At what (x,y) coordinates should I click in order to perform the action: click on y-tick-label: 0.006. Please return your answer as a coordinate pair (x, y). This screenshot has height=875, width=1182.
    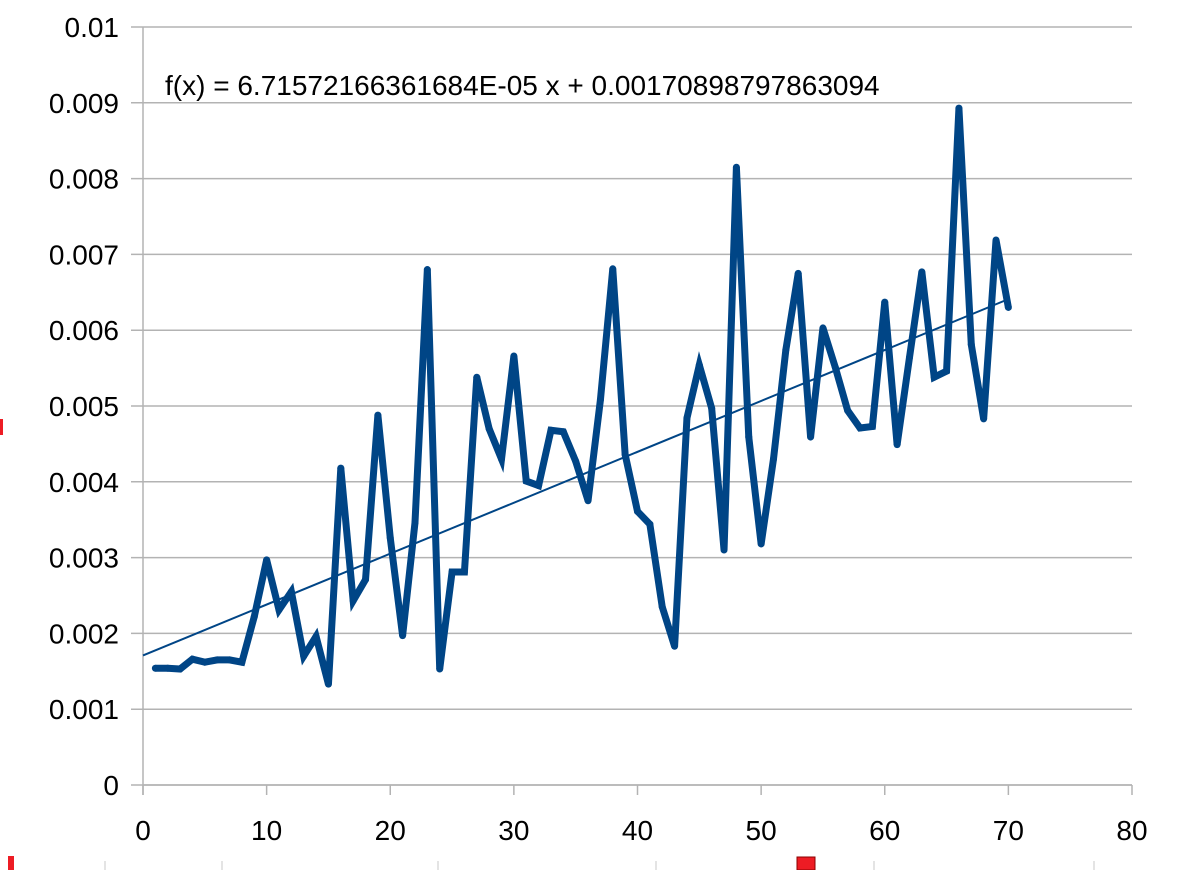
    Looking at the image, I should click on (84, 330).